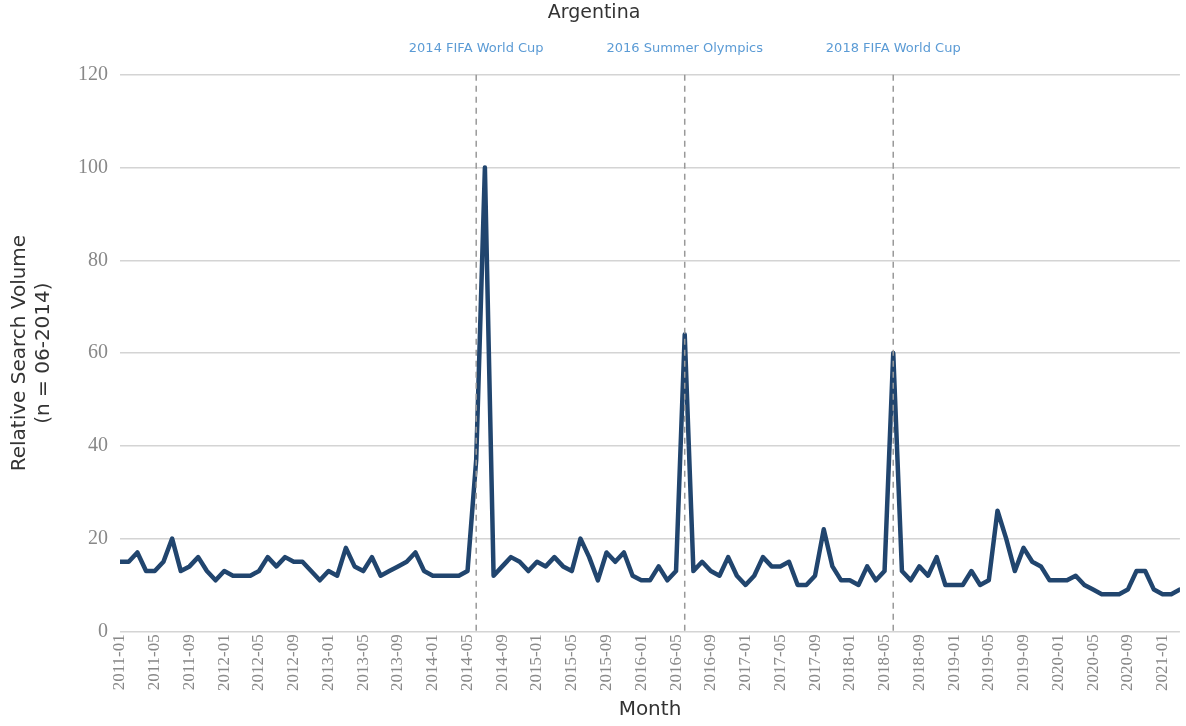 The width and height of the screenshot is (1186, 726). I want to click on x-axis-title: Month, so click(650, 708).